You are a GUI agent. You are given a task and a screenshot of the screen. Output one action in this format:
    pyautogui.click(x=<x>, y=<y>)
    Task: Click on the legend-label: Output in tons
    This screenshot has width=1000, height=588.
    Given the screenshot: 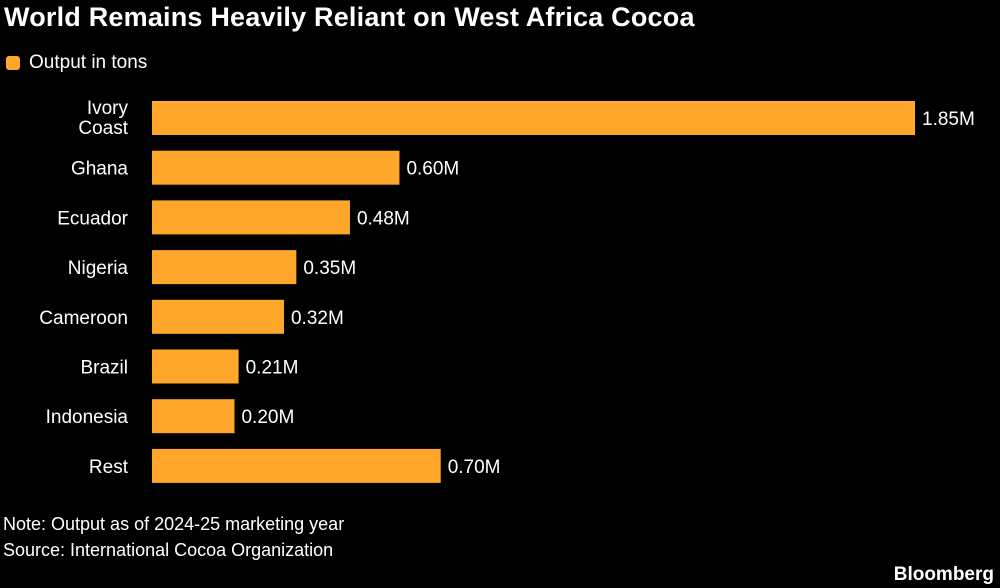 What is the action you would take?
    pyautogui.click(x=88, y=62)
    